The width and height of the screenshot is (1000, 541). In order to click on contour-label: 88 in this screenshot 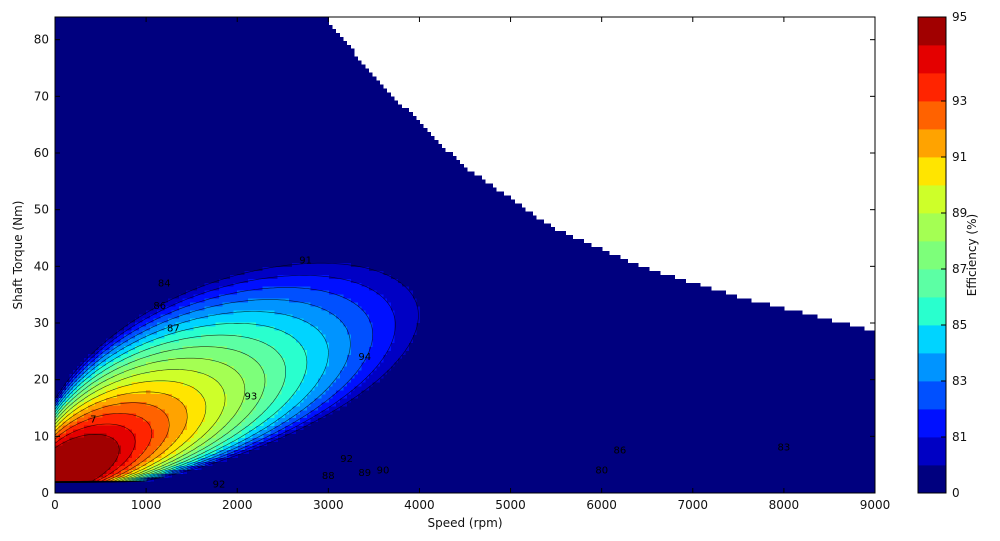, I will do `click(328, 476)`.